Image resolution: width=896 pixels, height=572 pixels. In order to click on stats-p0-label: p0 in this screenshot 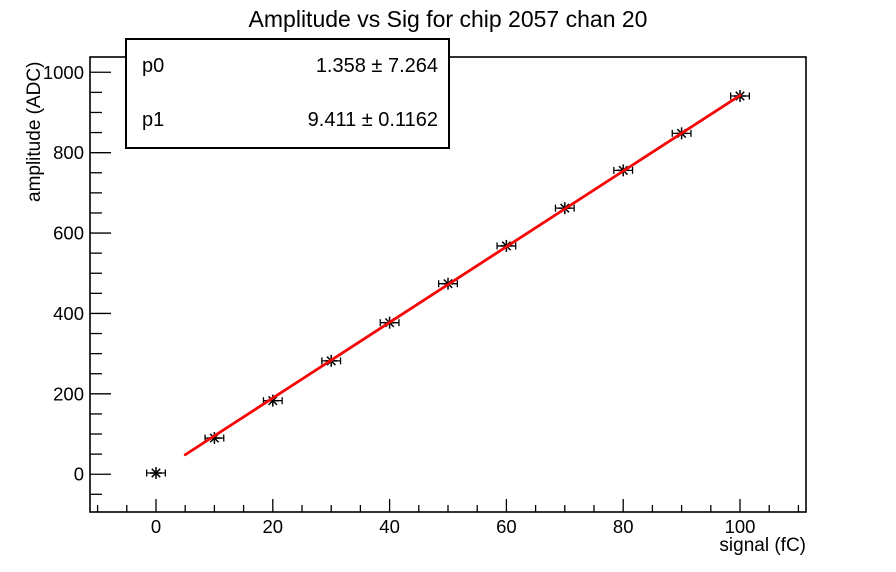, I will do `click(153, 66)`.